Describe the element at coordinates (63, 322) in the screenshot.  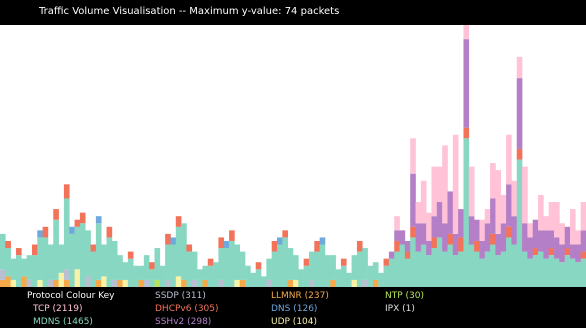
I see `legend-item-mdns: MDNS (1465)` at that location.